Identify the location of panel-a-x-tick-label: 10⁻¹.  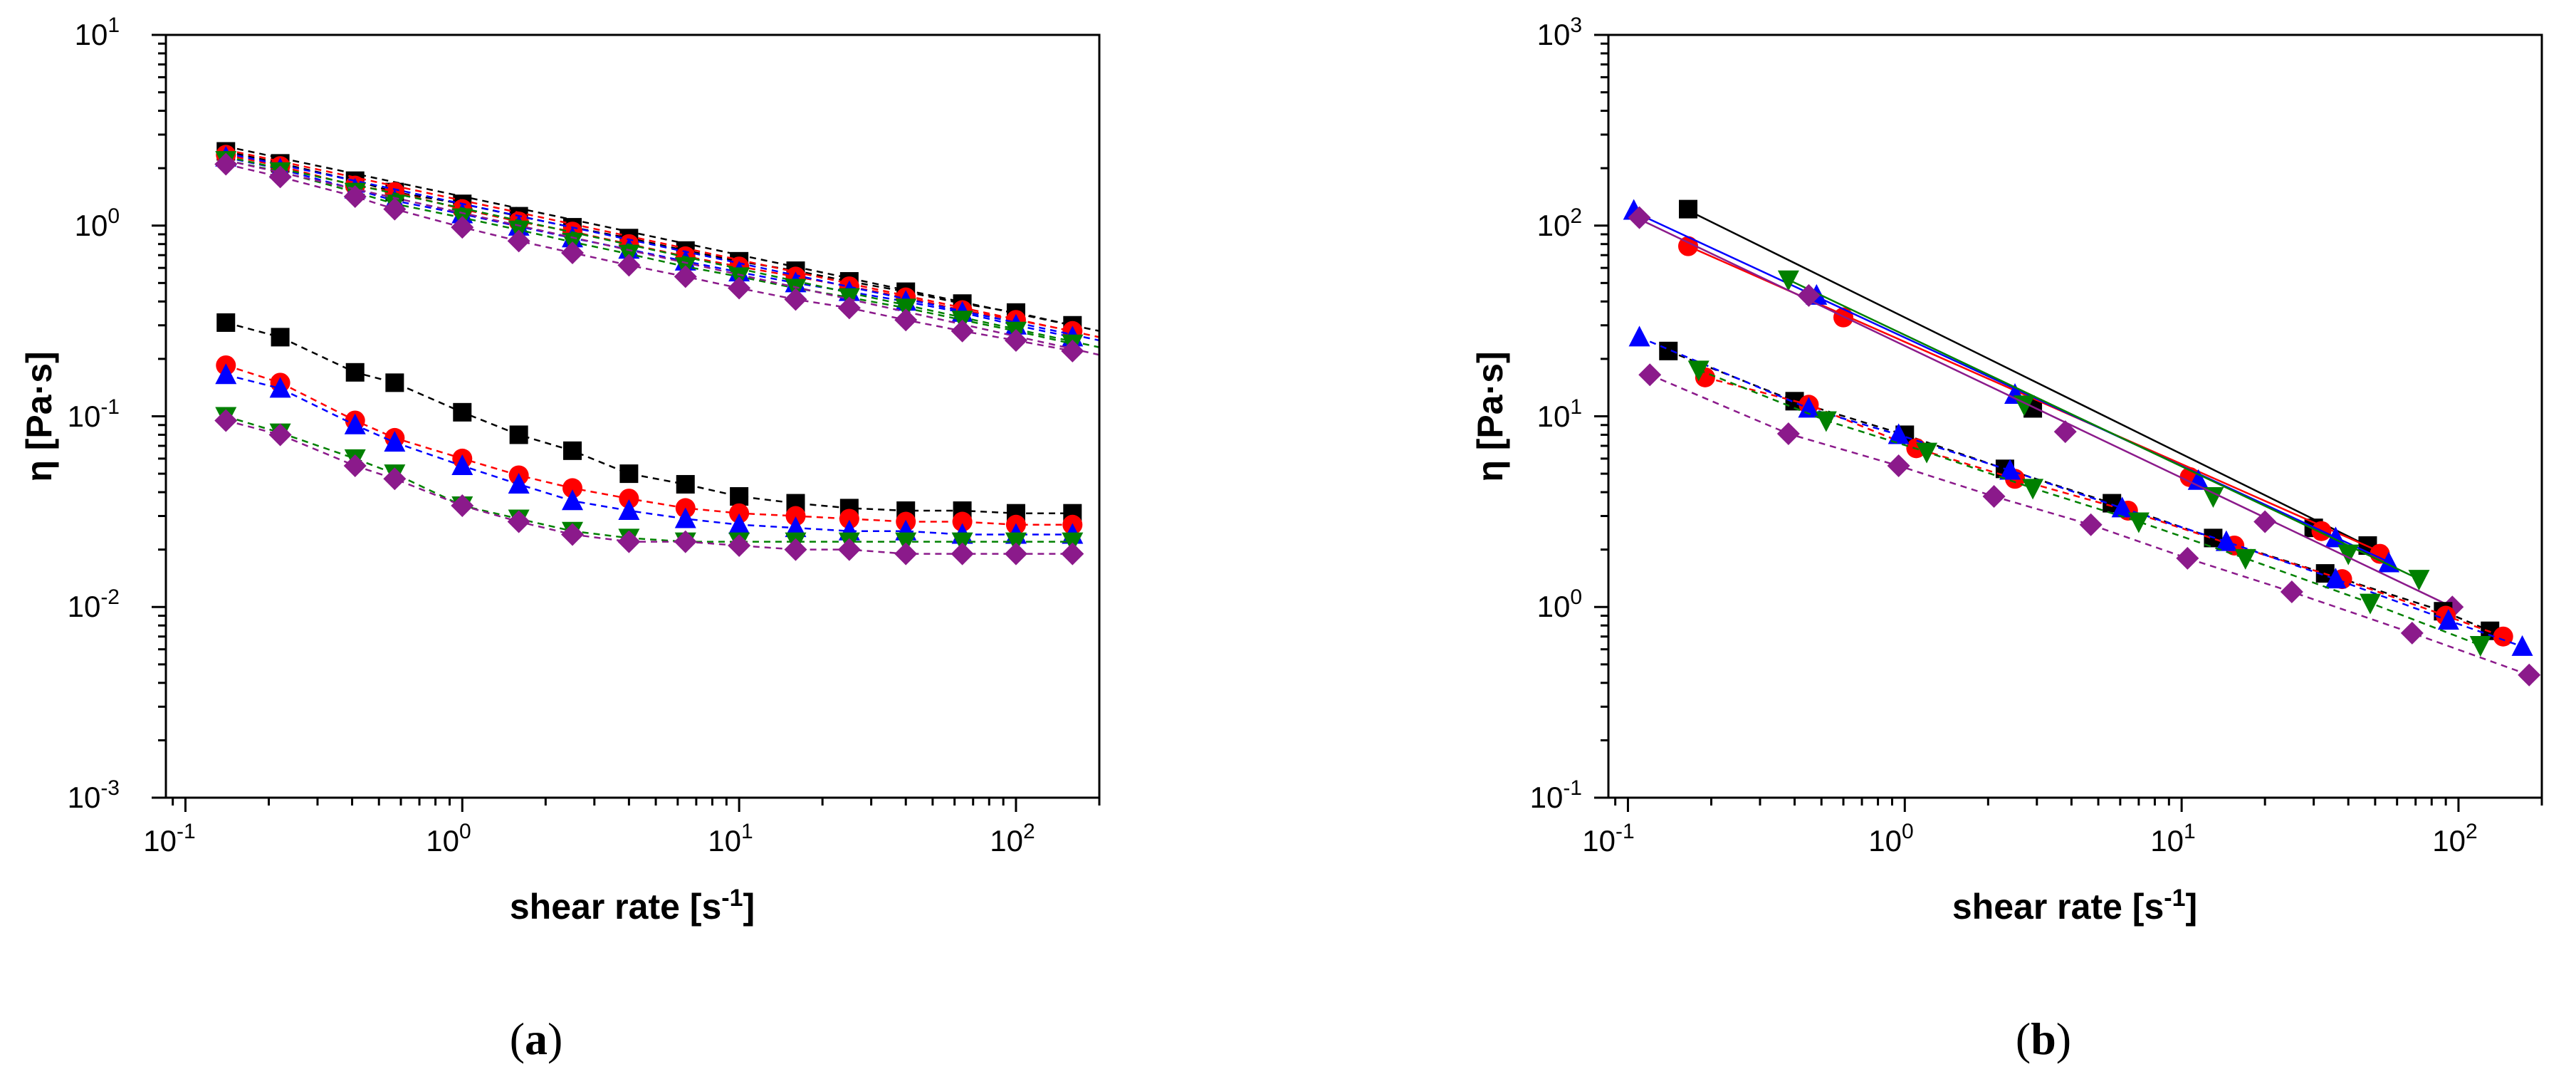
(169, 839).